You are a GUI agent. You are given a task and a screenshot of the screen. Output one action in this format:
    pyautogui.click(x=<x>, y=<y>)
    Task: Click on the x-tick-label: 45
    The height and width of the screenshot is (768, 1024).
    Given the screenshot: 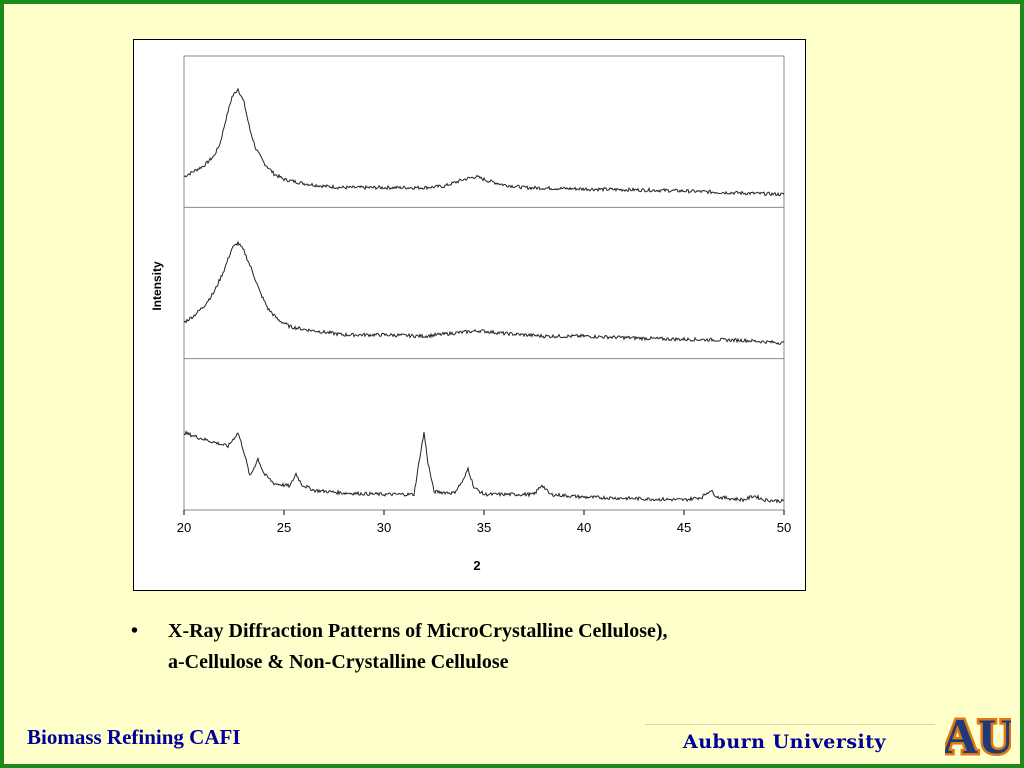 What is the action you would take?
    pyautogui.click(x=684, y=527)
    